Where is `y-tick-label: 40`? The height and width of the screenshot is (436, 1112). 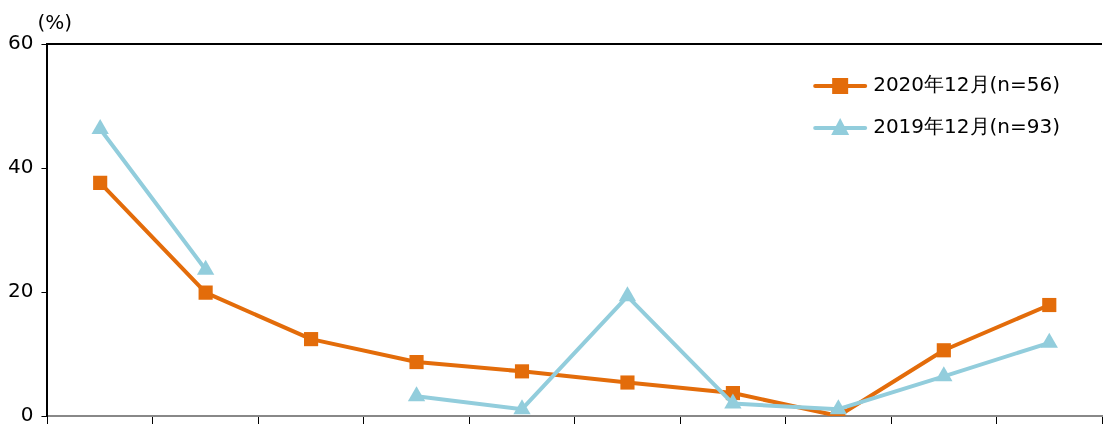
y-tick-label: 40 is located at coordinates (21, 166).